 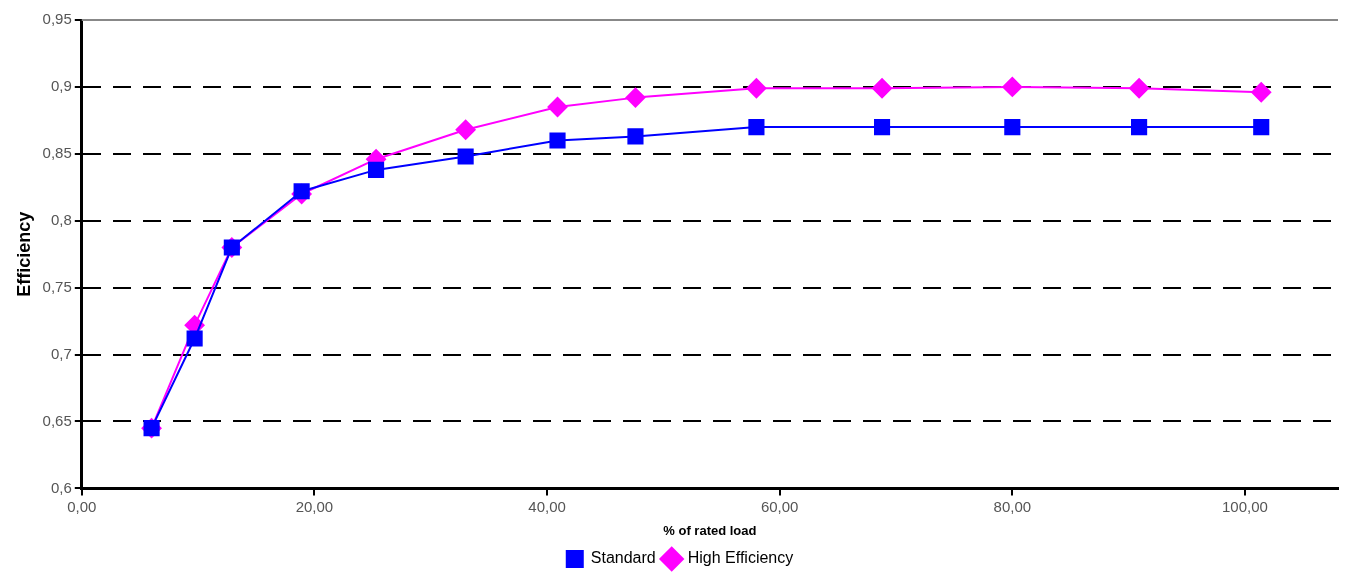 I want to click on x-tick-label: 0,00, so click(x=82, y=506).